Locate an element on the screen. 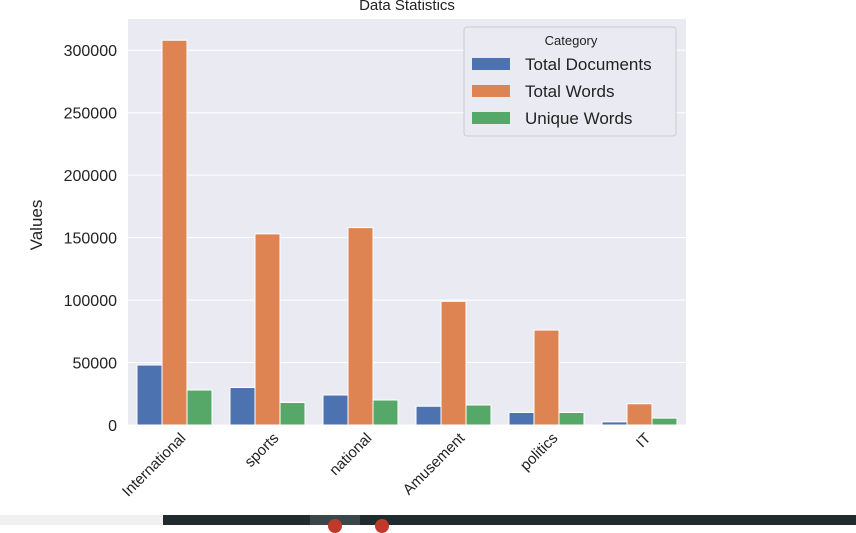  legend-label: Total Words is located at coordinates (569, 91).